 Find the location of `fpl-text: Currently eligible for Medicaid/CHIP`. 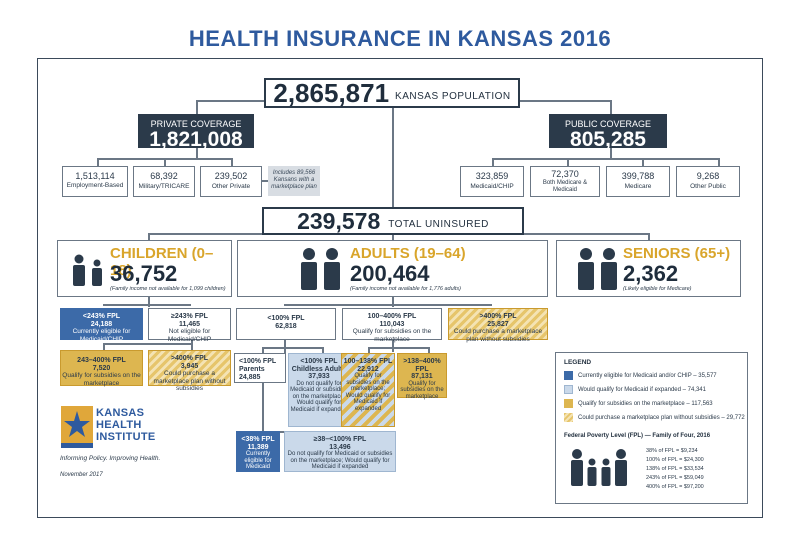

fpl-text: Currently eligible for Medicaid/CHIP is located at coordinates (101, 335).